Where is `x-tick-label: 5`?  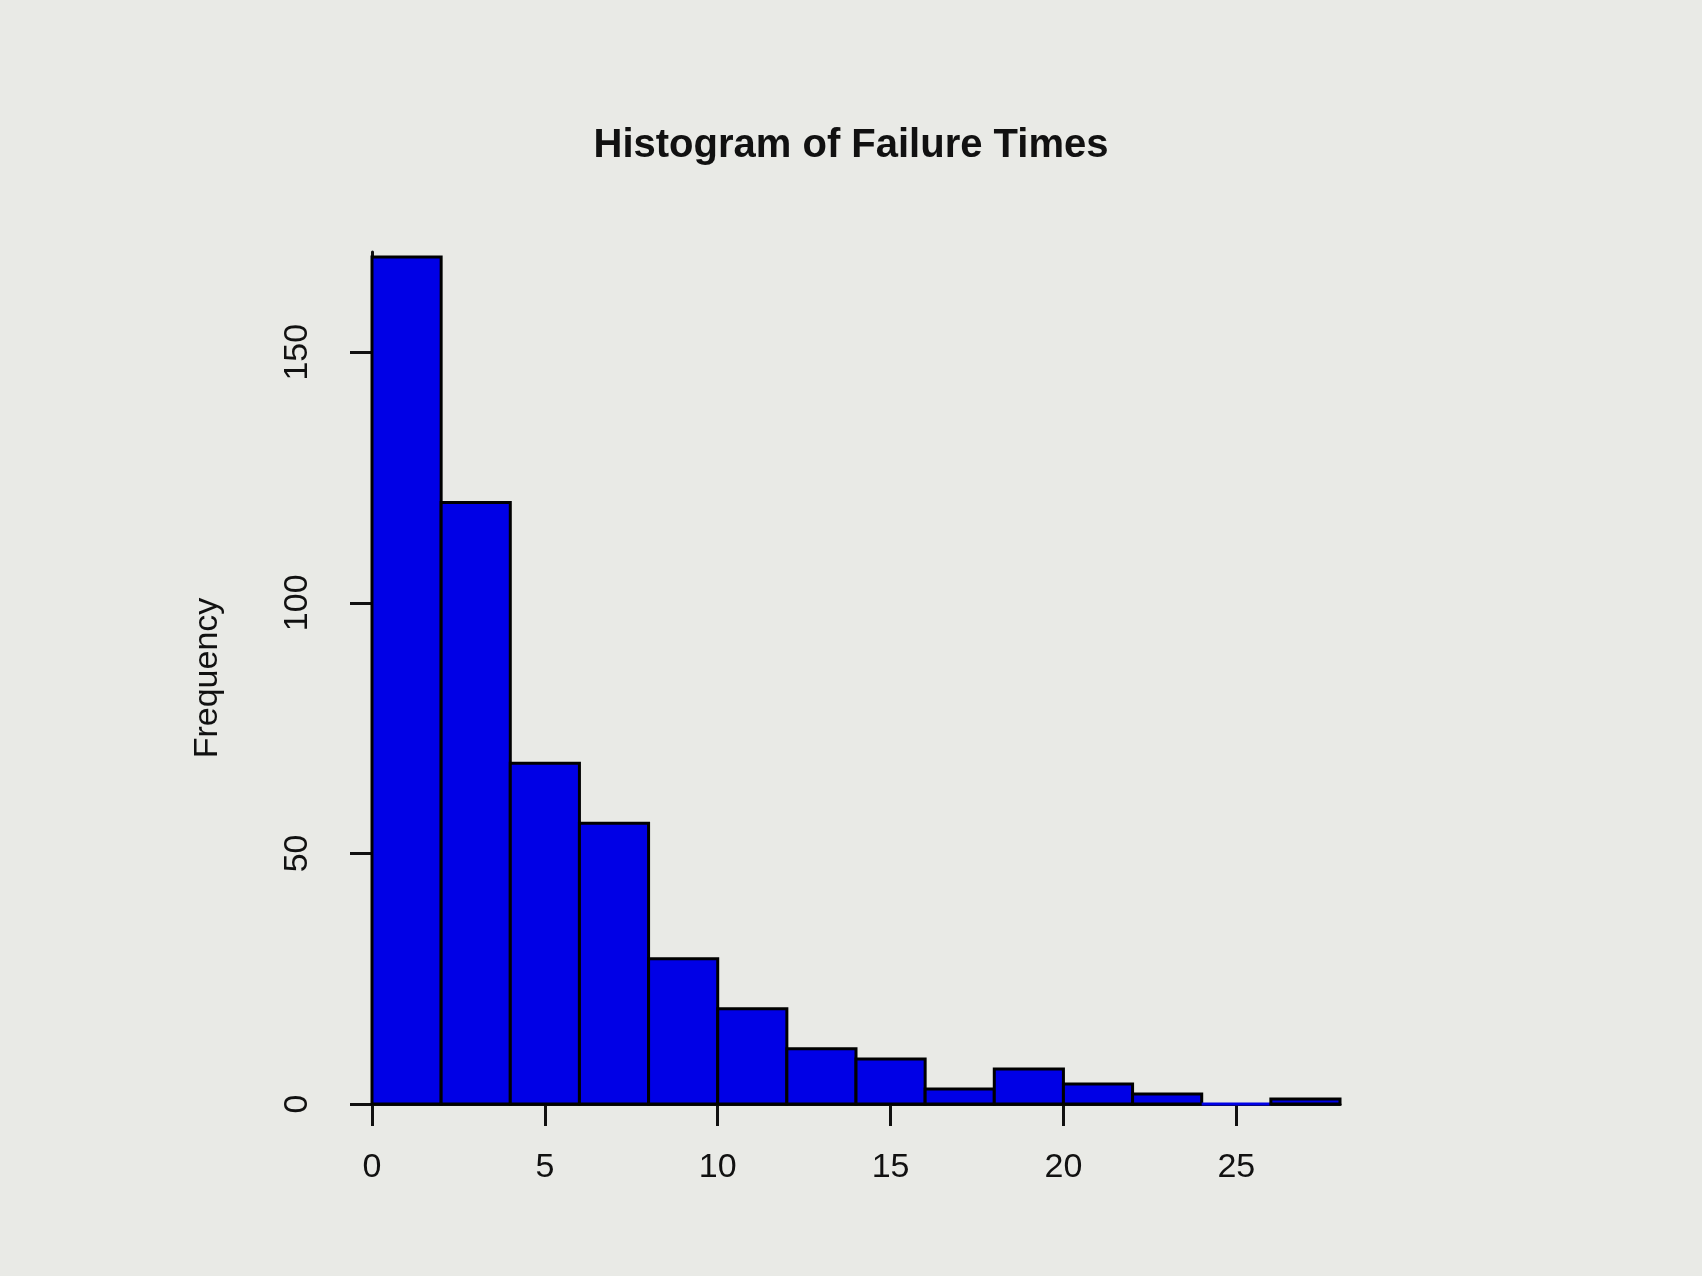
x-tick-label: 5 is located at coordinates (545, 1165).